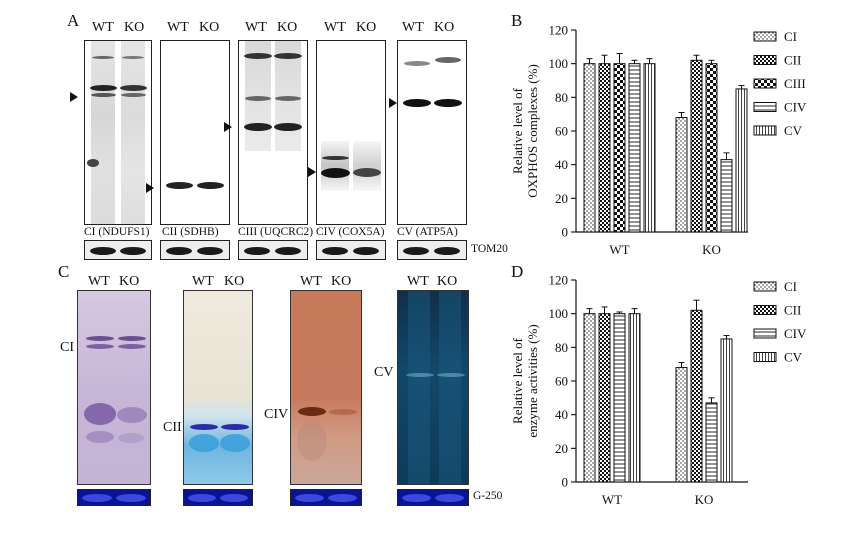 The image size is (866, 539). I want to click on stain-label: G-250, so click(488, 496).